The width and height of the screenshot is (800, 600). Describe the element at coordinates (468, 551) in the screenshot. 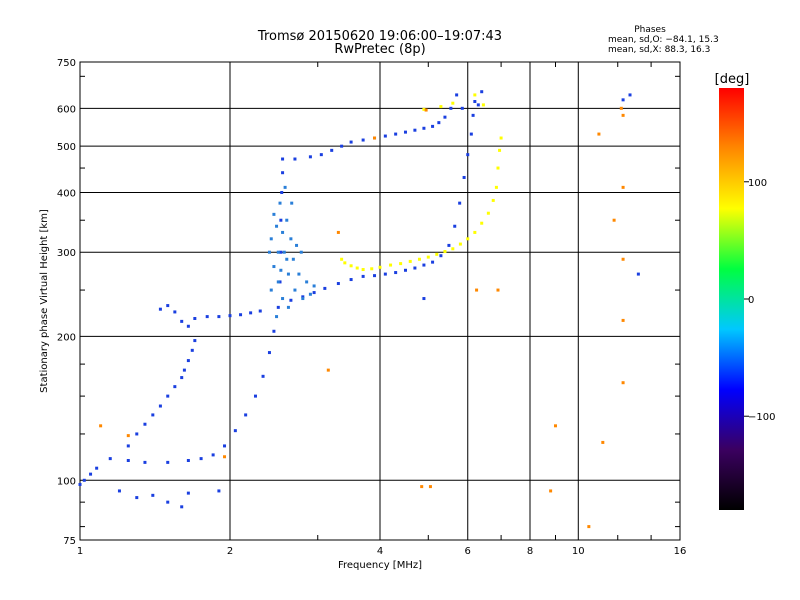

I see `x-tick-label: 6` at that location.